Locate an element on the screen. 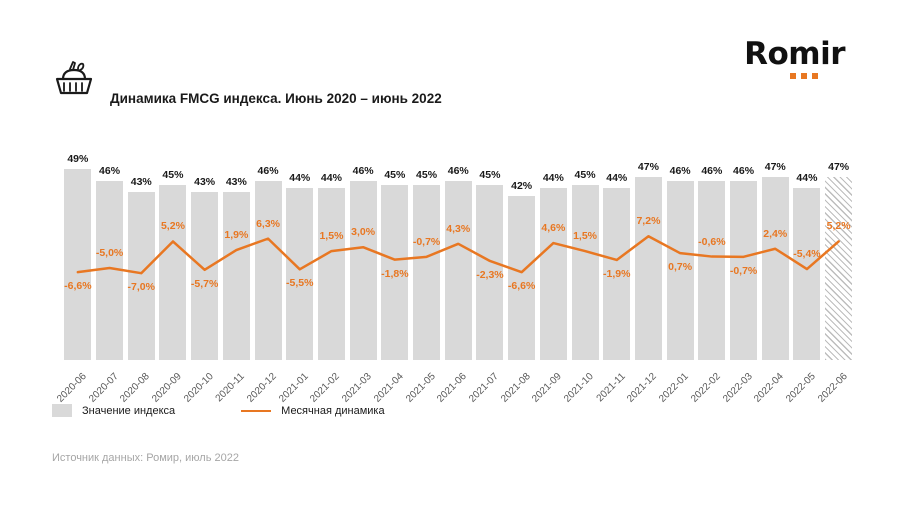 This screenshot has height=506, width=900. romir-logo: Romir is located at coordinates (794, 57).